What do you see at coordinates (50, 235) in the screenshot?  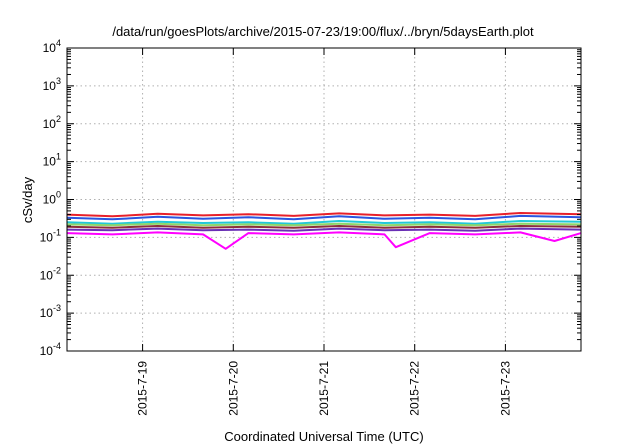 I see `y-tick-label: 10⁻¹` at bounding box center [50, 235].